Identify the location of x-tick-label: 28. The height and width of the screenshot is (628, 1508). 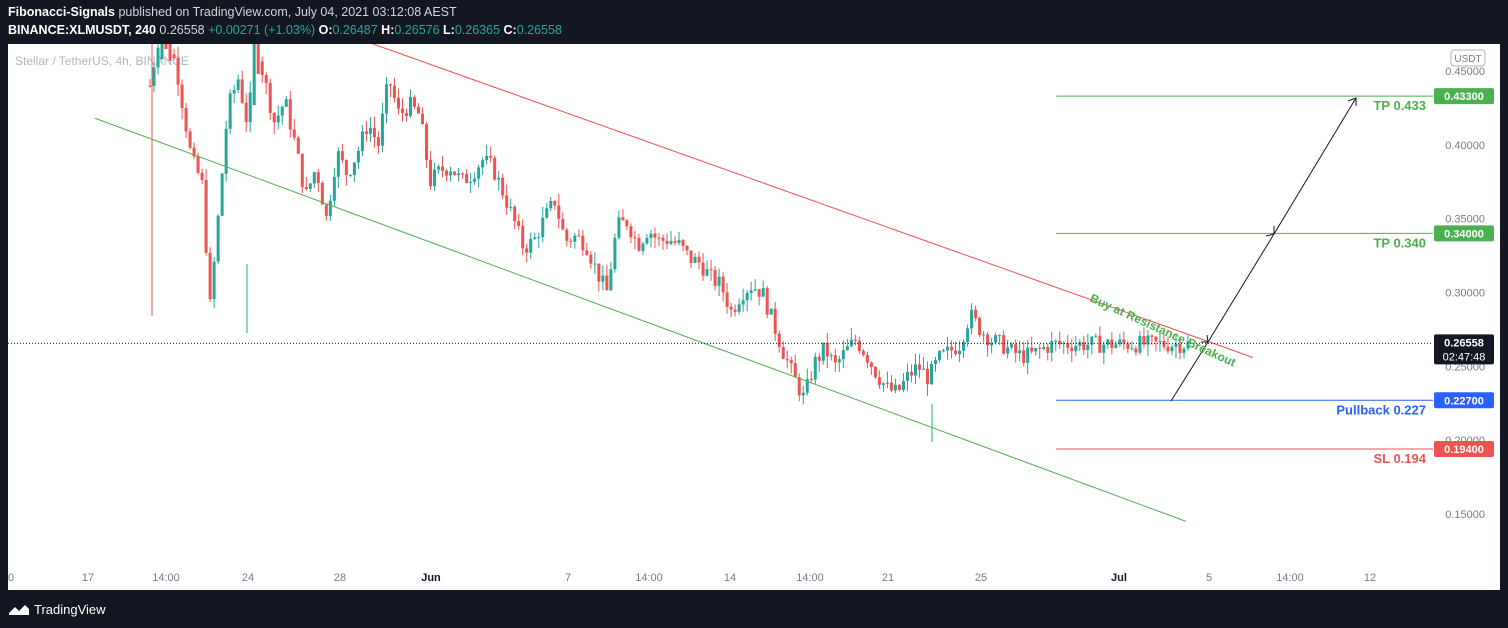
(340, 578).